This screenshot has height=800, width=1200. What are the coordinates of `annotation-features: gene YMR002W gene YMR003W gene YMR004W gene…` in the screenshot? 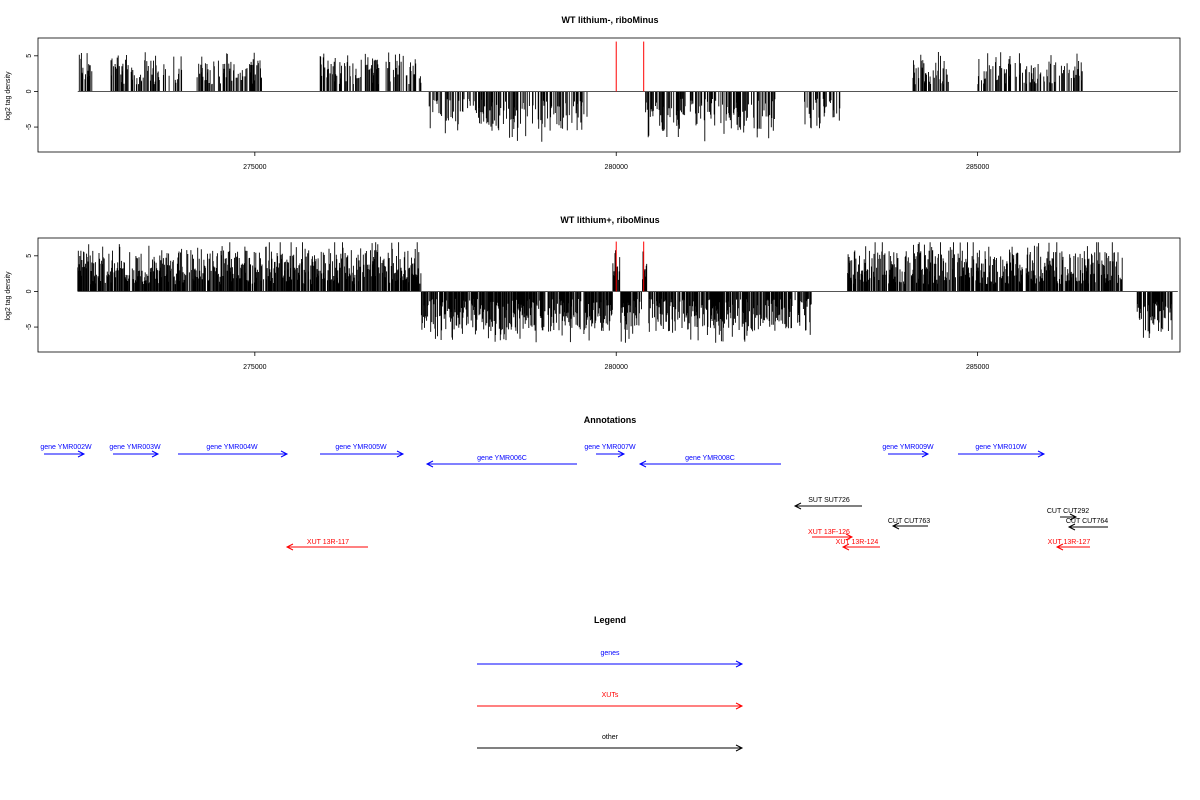 It's located at (574, 497).